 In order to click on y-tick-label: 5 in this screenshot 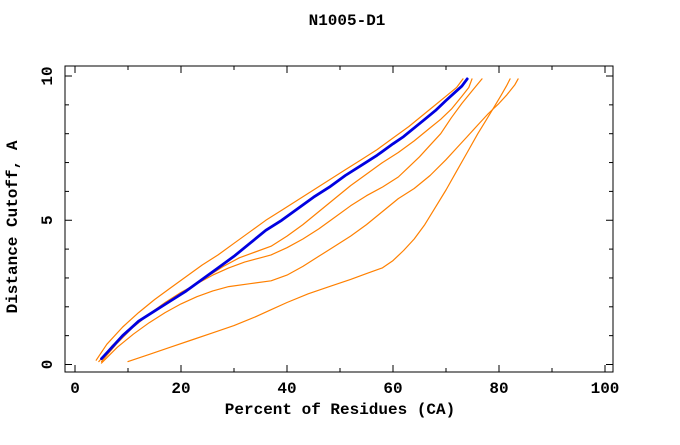, I will do `click(48, 220)`.